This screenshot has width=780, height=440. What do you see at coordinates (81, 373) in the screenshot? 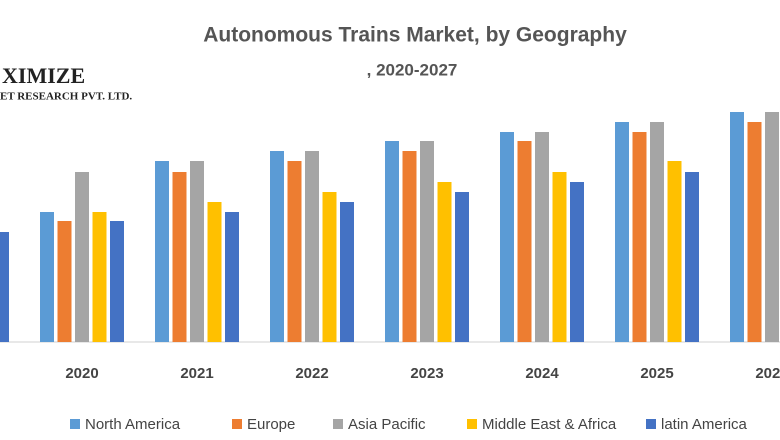
I see `x-tick-label: 2020` at bounding box center [81, 373].